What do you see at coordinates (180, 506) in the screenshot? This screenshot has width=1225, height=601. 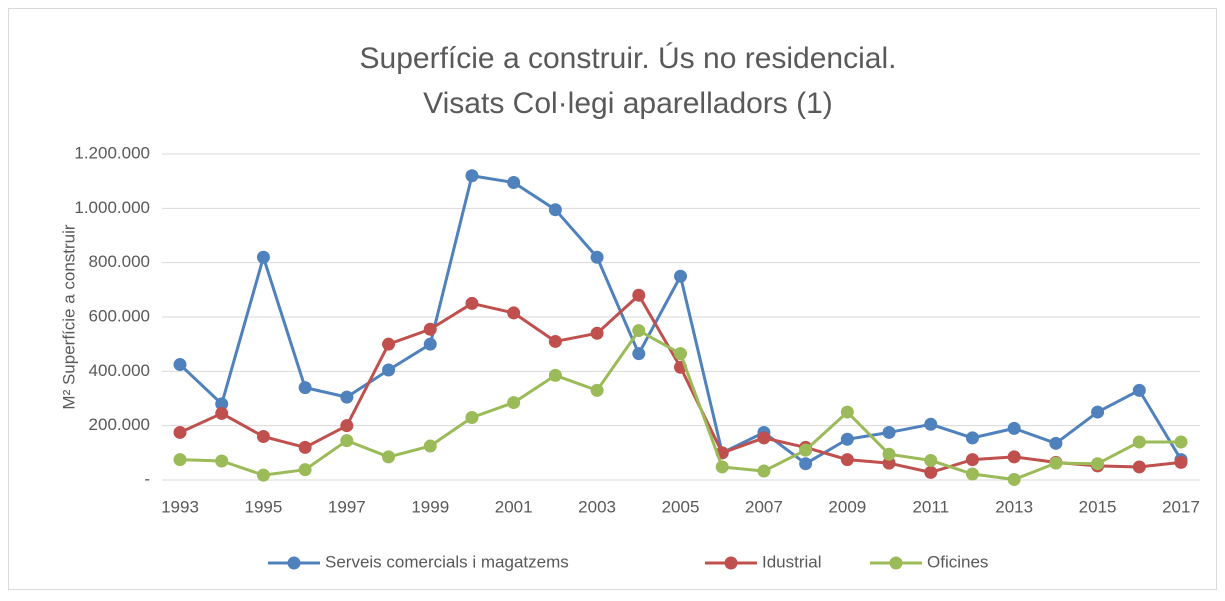 I see `x-tick-label: 1993` at bounding box center [180, 506].